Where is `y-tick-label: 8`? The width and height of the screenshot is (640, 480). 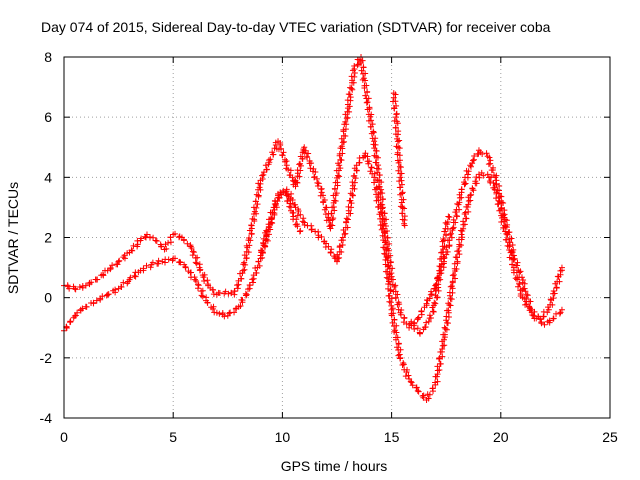 y-tick-label: 8 is located at coordinates (48, 57).